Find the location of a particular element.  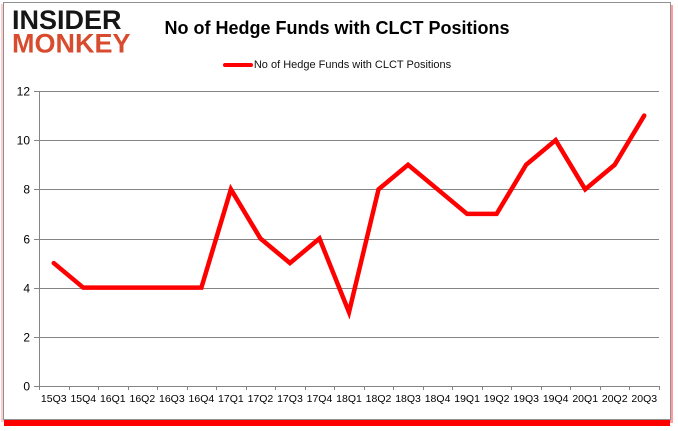

x-tick-label: 19Q2 is located at coordinates (497, 399).